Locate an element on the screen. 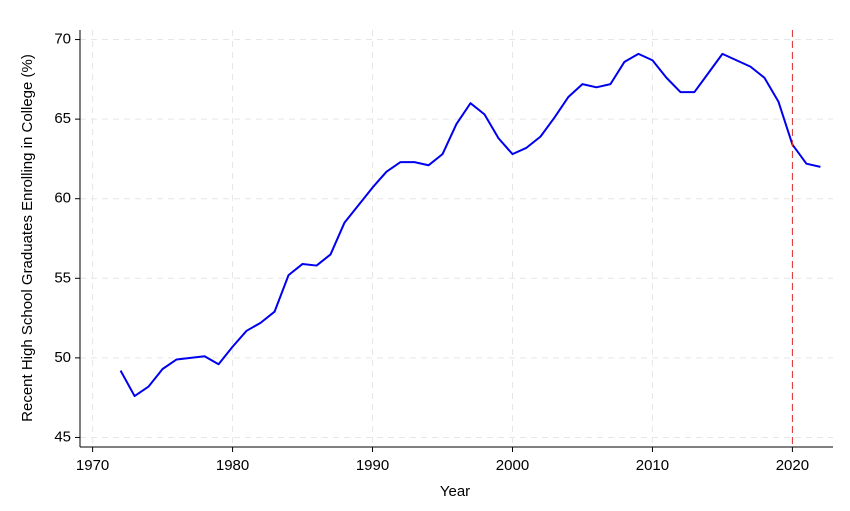 The image size is (850, 511). y-tick-label: 60 is located at coordinates (62, 198).